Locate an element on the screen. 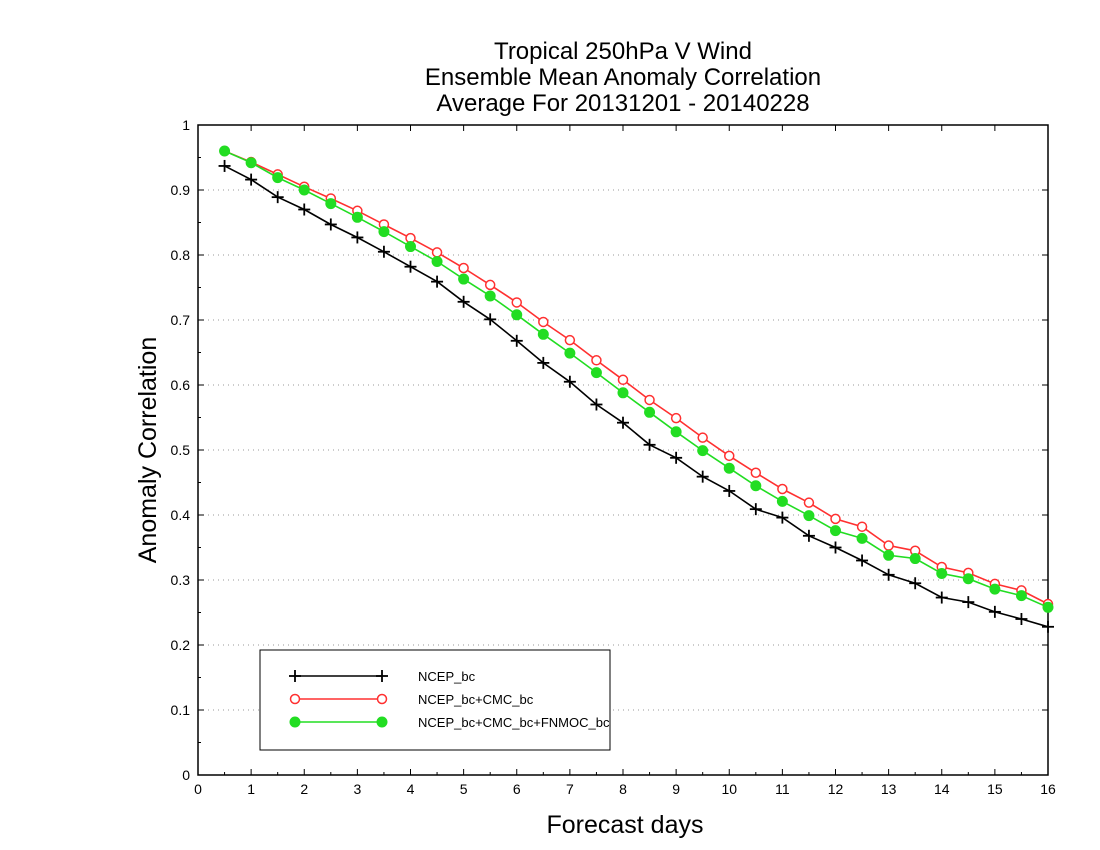  y-tick-label: 0.8 is located at coordinates (181, 255).